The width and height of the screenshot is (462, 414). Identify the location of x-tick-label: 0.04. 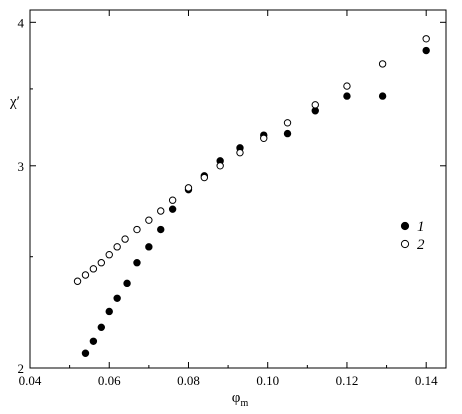
(30, 380).